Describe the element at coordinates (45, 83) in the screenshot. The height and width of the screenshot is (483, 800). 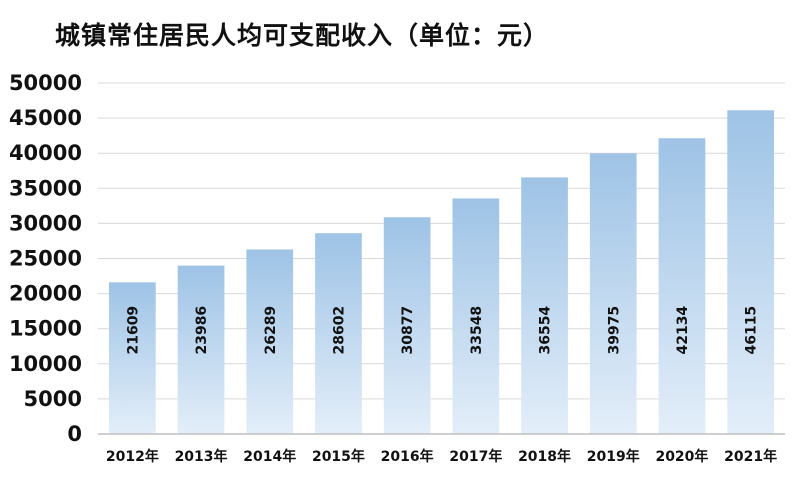
I see `y-tick-label: 50000` at that location.